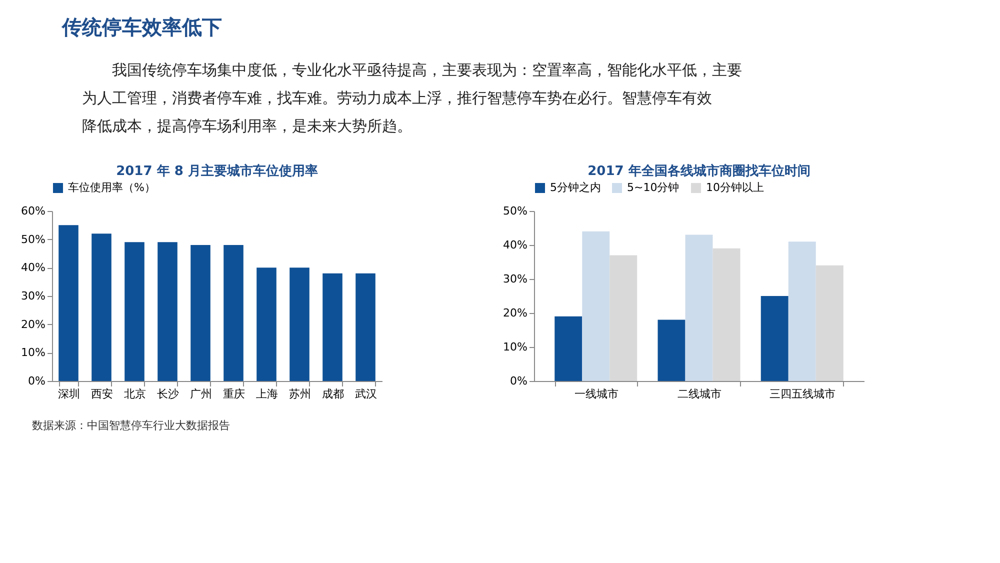  Describe the element at coordinates (596, 394) in the screenshot. I see `x-tick-label: 一线城市` at that location.